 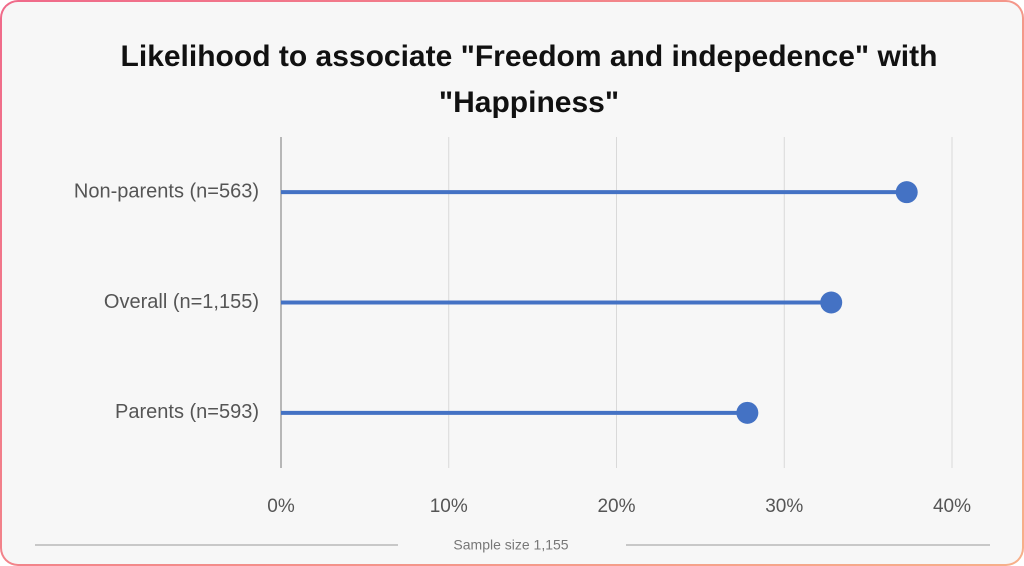 What do you see at coordinates (952, 506) in the screenshot?
I see `x-tick-label: 40%` at bounding box center [952, 506].